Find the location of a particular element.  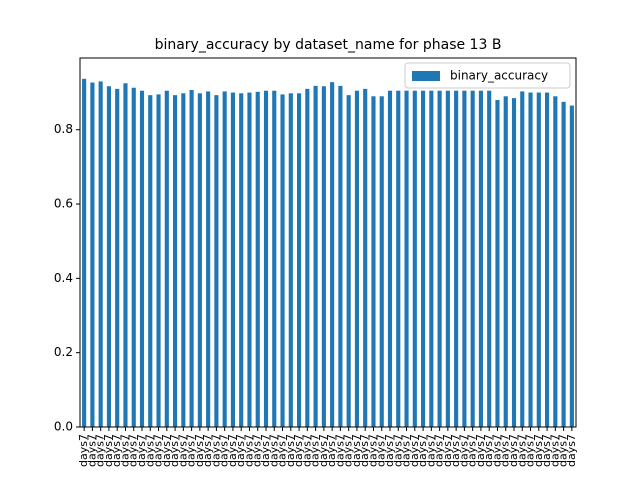

legend-label: binary_accuracy is located at coordinates (499, 76).